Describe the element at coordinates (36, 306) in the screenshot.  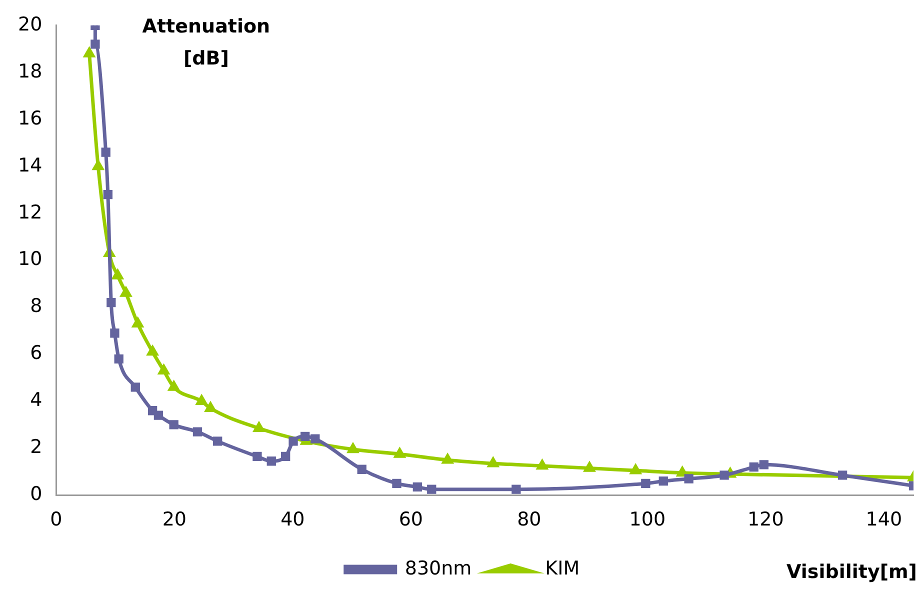
I see `y-tick-label: 8` at that location.